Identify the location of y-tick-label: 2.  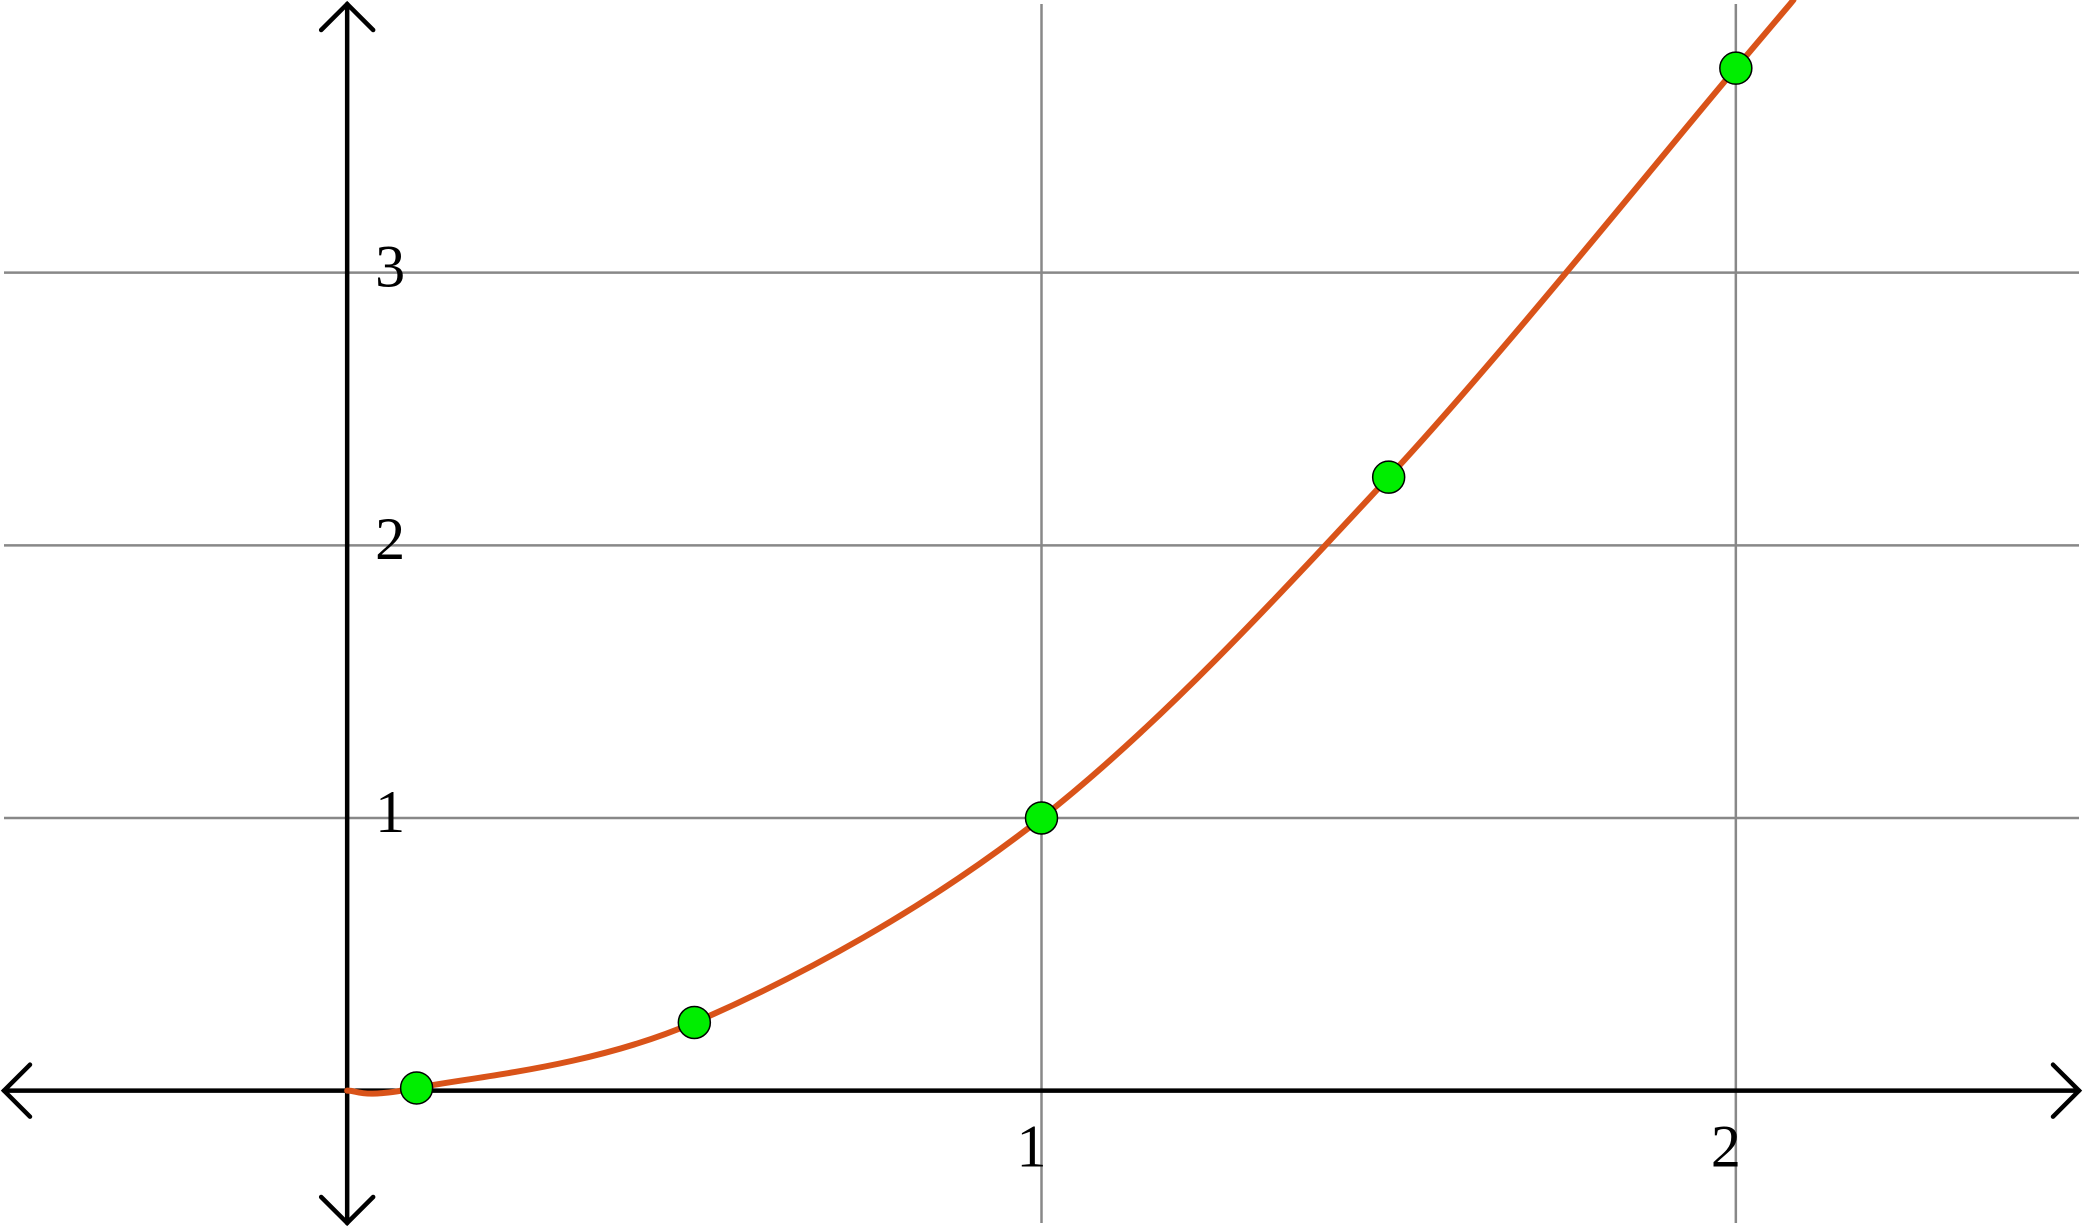
(390, 539).